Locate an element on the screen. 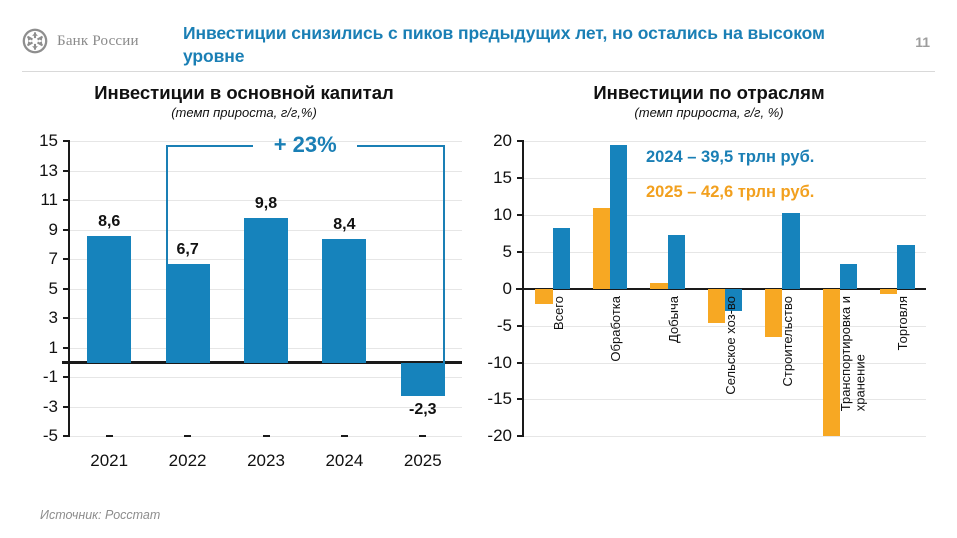  left-chart-bracket-right is located at coordinates (443, 254).